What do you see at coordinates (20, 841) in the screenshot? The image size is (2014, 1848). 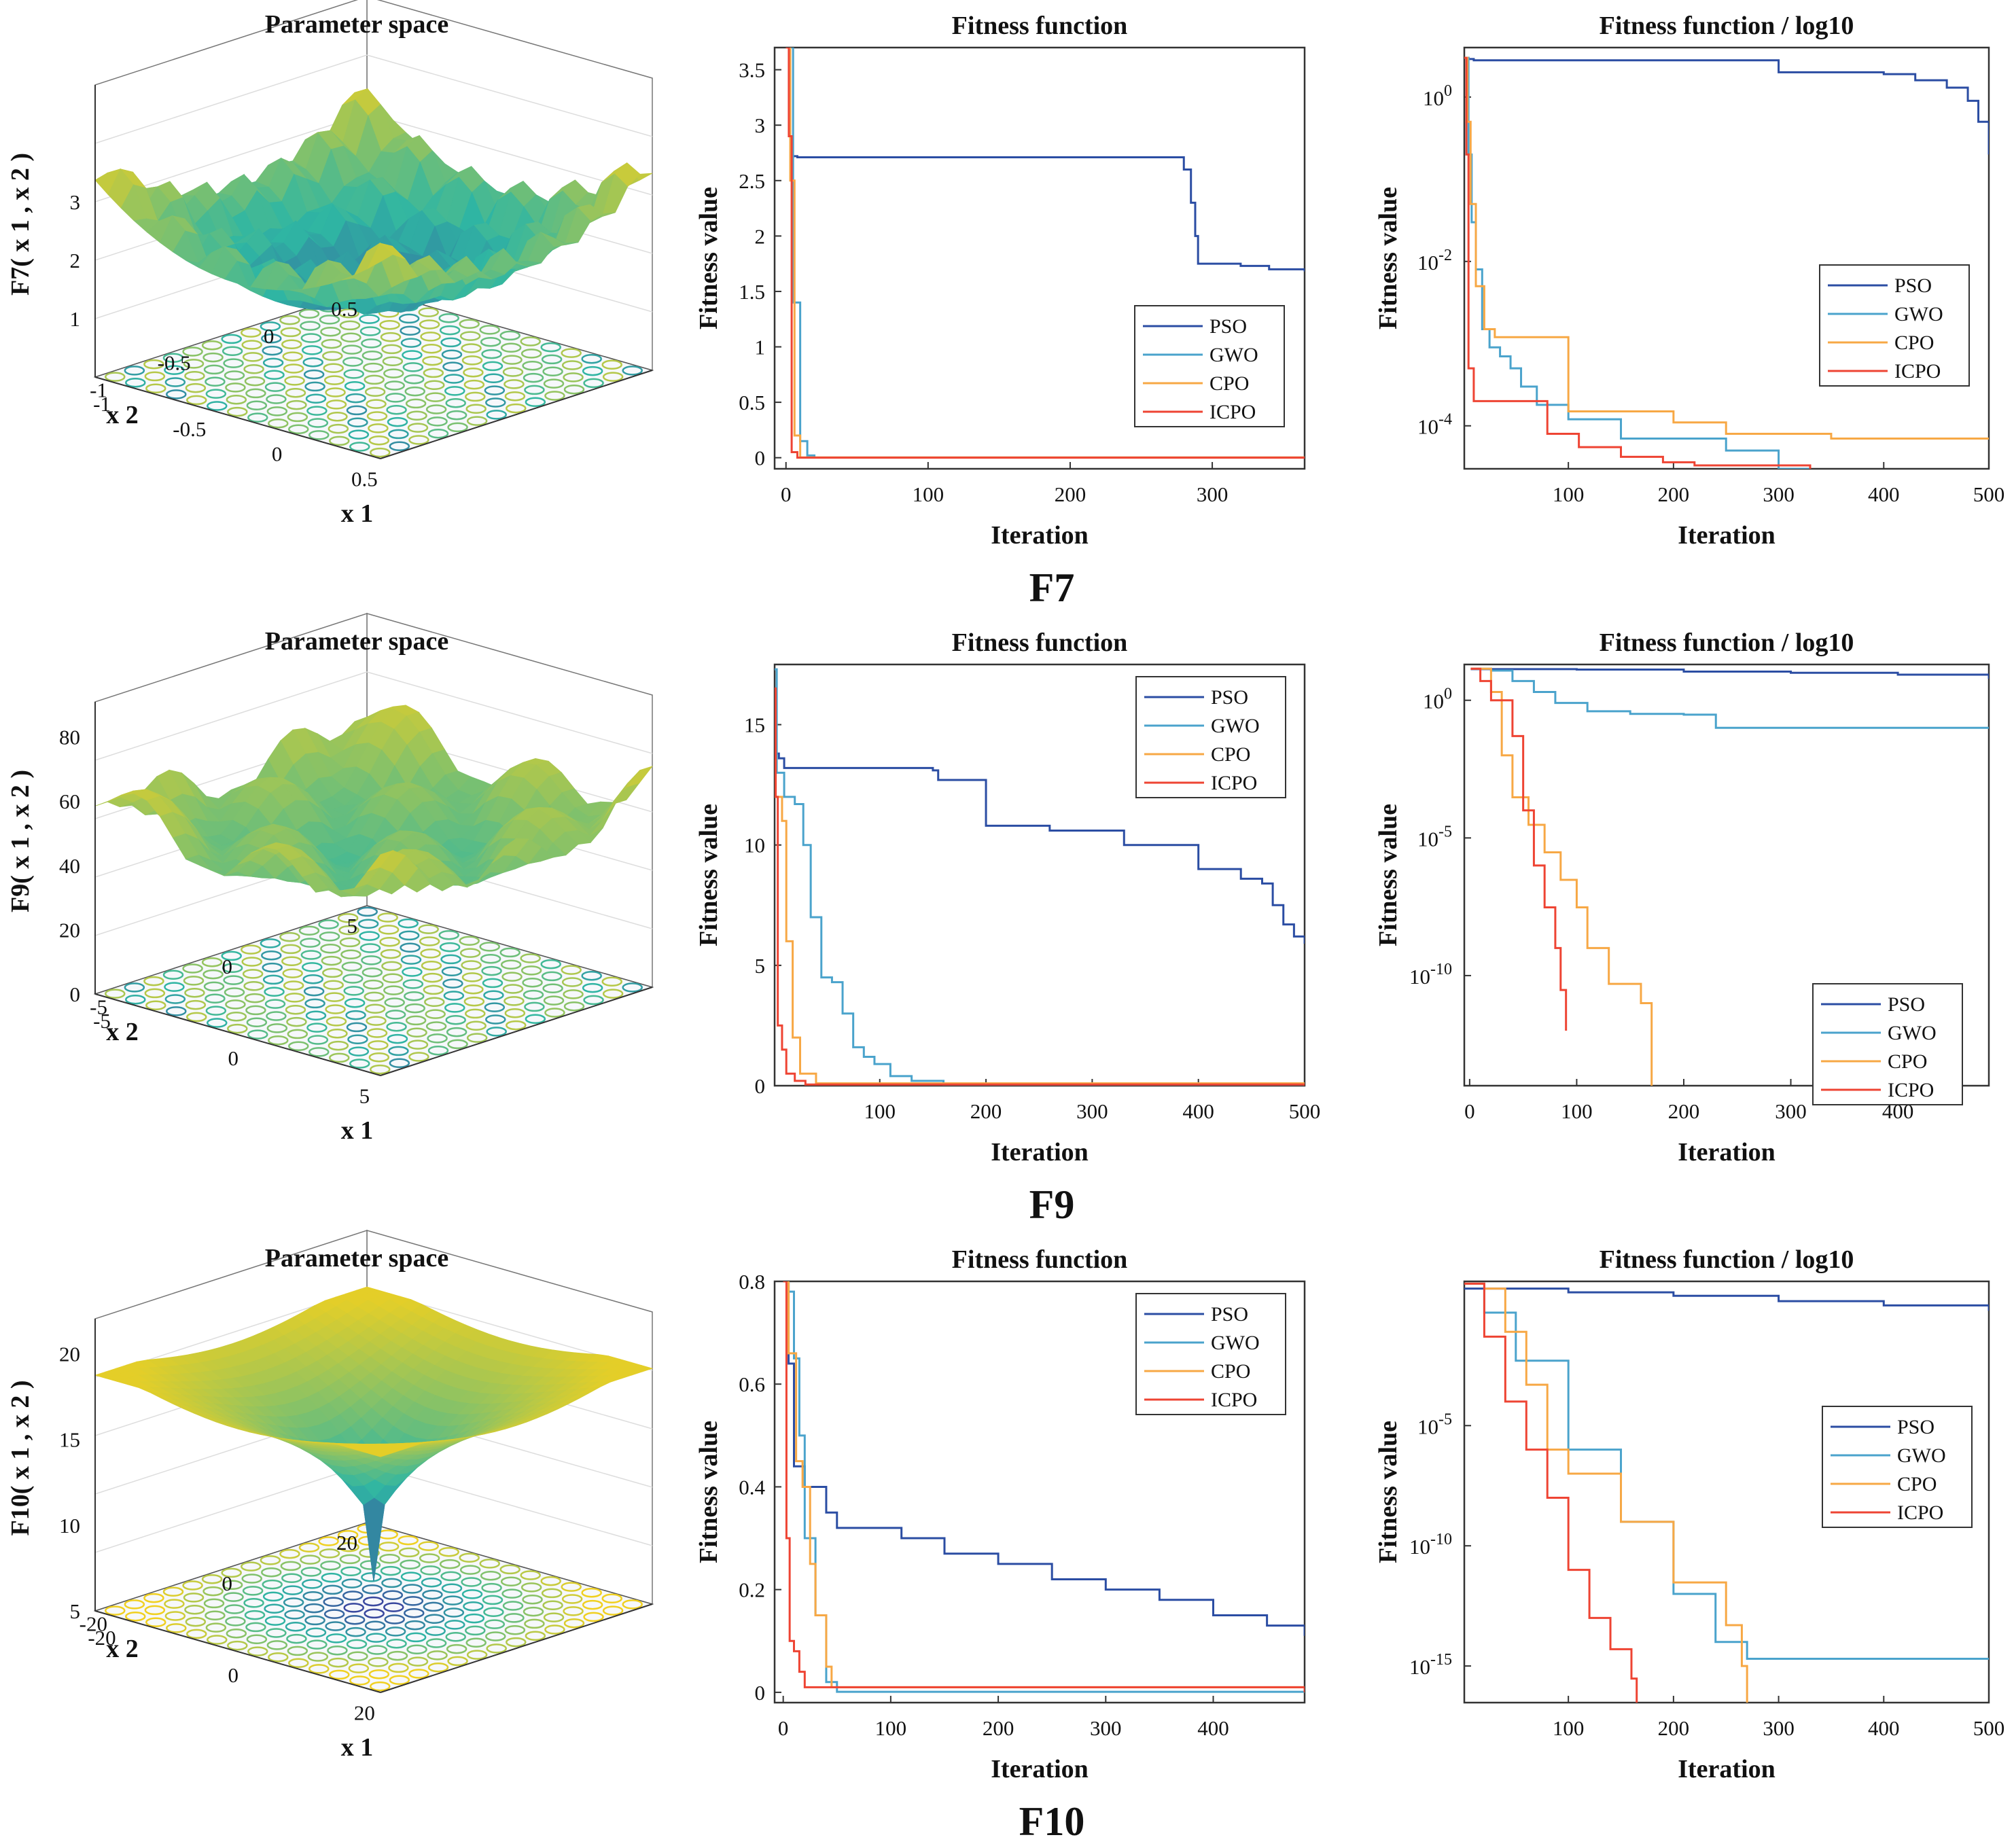 I see `z-axis-label: F9( x 1 , x 2 )` at bounding box center [20, 841].